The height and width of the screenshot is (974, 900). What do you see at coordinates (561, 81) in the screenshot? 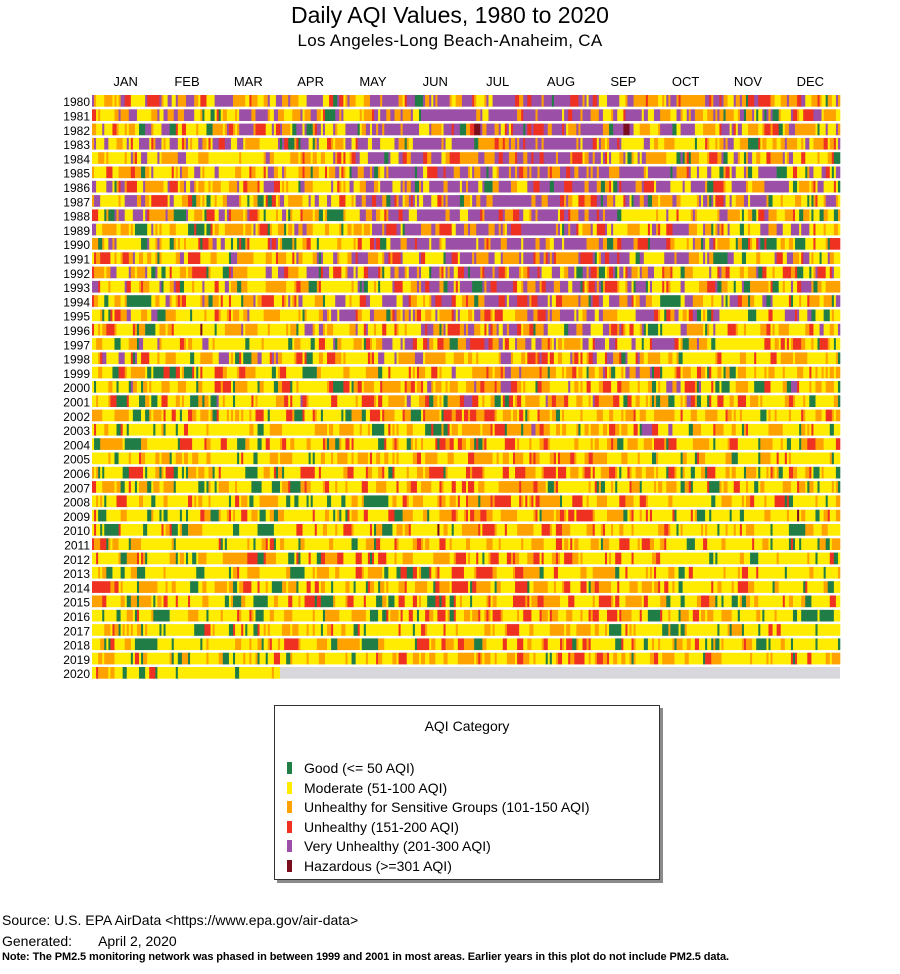
I see `month-label: AUG` at bounding box center [561, 81].